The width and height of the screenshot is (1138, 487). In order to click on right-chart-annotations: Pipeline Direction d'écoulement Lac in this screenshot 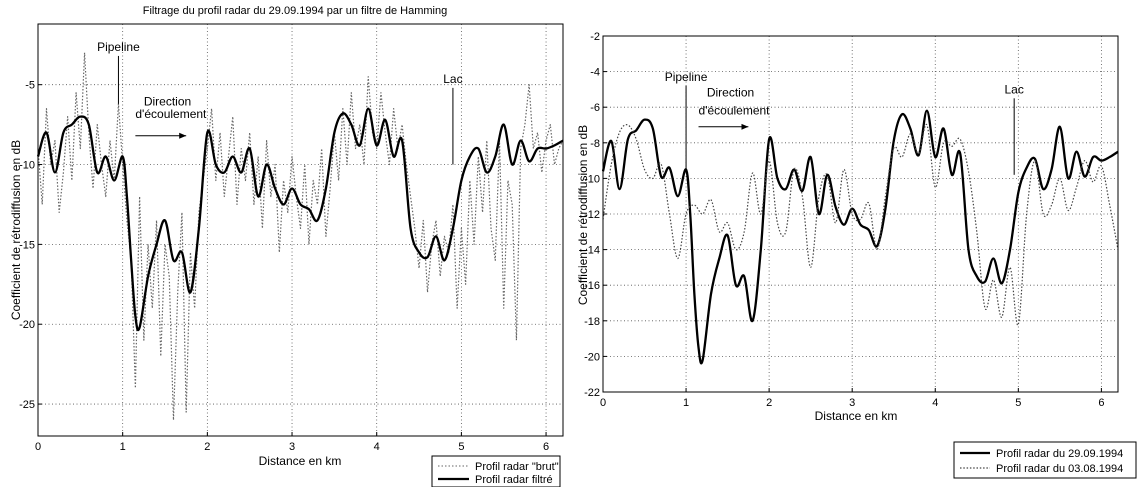, I will do `click(844, 122)`.